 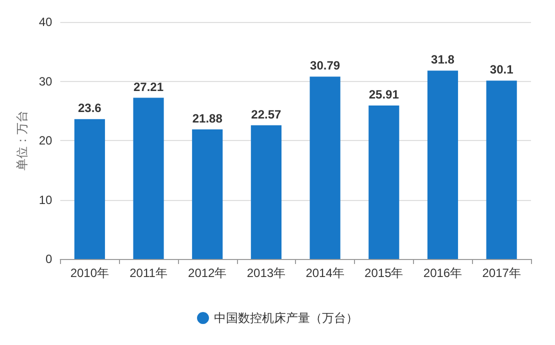 I want to click on data-label: 27.21, so click(x=149, y=87).